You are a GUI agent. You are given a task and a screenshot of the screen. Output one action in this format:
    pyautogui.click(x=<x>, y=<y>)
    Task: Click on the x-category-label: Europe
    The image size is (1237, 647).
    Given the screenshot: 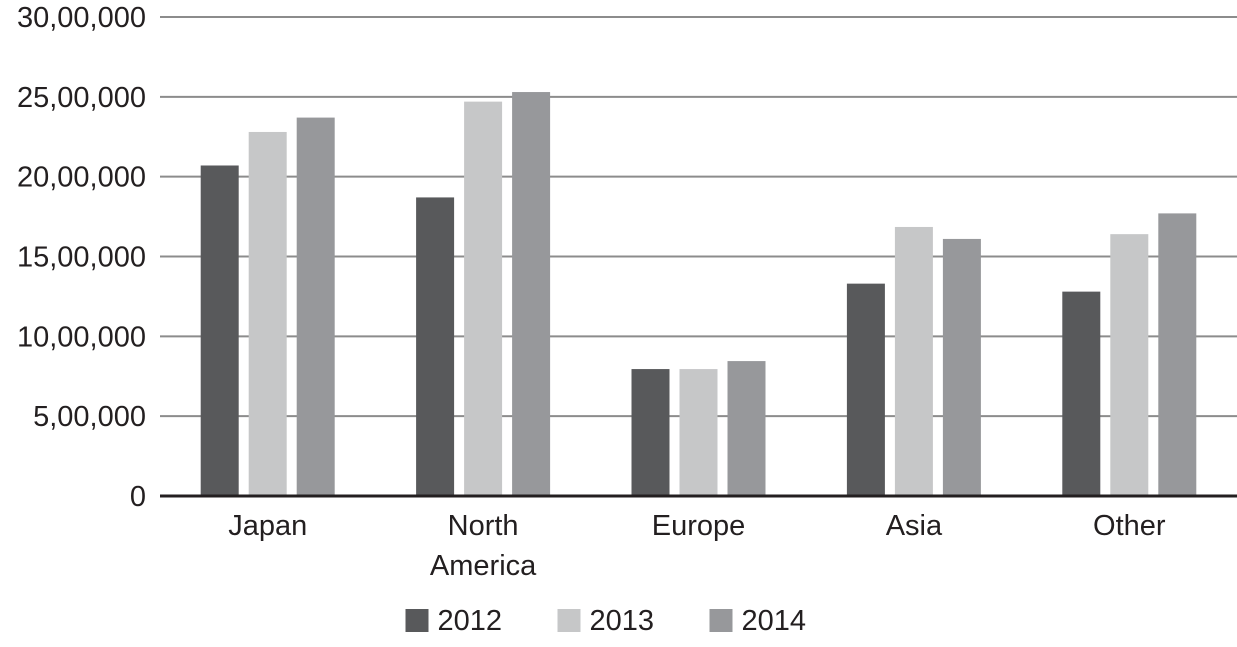 What is the action you would take?
    pyautogui.click(x=699, y=526)
    